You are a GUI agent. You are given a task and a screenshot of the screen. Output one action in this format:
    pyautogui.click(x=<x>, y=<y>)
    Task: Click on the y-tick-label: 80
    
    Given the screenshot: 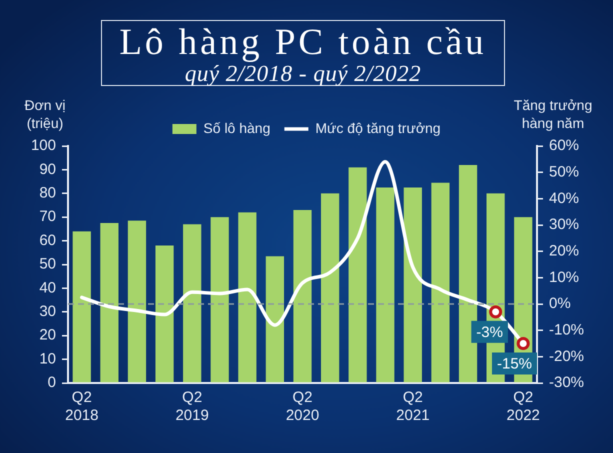 What is the action you would take?
    pyautogui.click(x=47, y=193)
    